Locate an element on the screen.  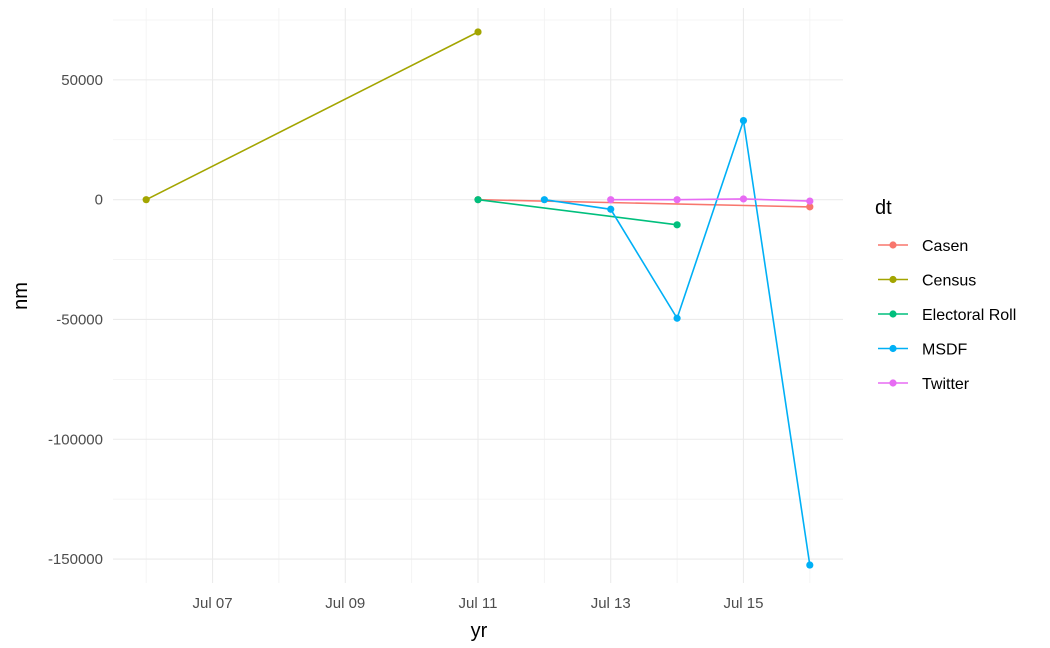
y-axis-title: nm is located at coordinates (21, 296).